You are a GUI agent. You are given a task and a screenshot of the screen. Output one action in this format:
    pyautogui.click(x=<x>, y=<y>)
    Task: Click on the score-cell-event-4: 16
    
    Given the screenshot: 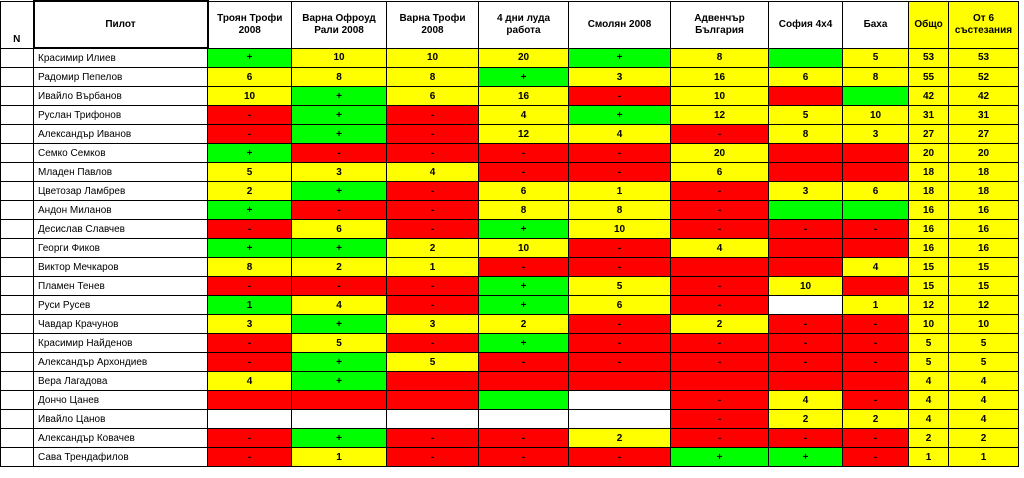 What is the action you would take?
    pyautogui.click(x=523, y=96)
    